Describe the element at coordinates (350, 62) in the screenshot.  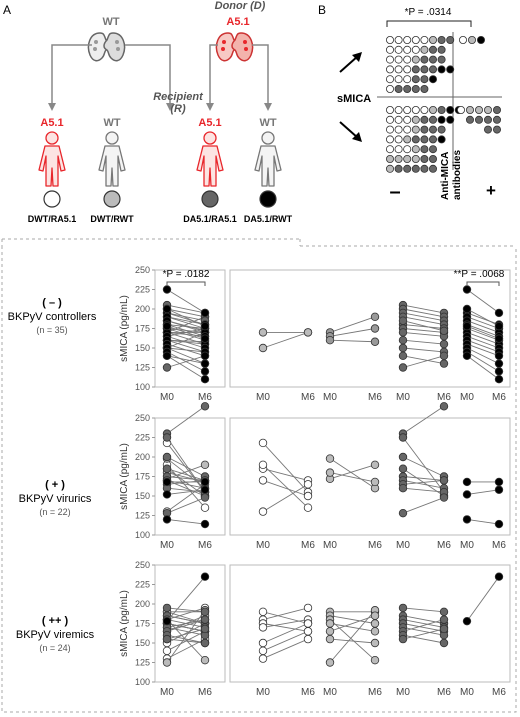
I see `arrow-up-icon` at that location.